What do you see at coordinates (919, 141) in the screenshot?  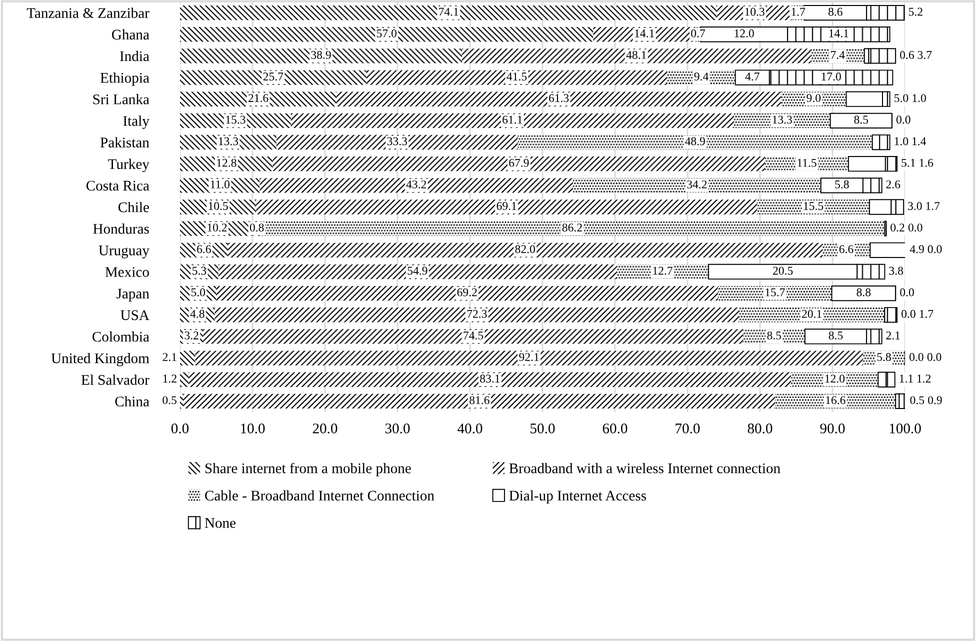 I see `data-label: 1.4` at bounding box center [919, 141].